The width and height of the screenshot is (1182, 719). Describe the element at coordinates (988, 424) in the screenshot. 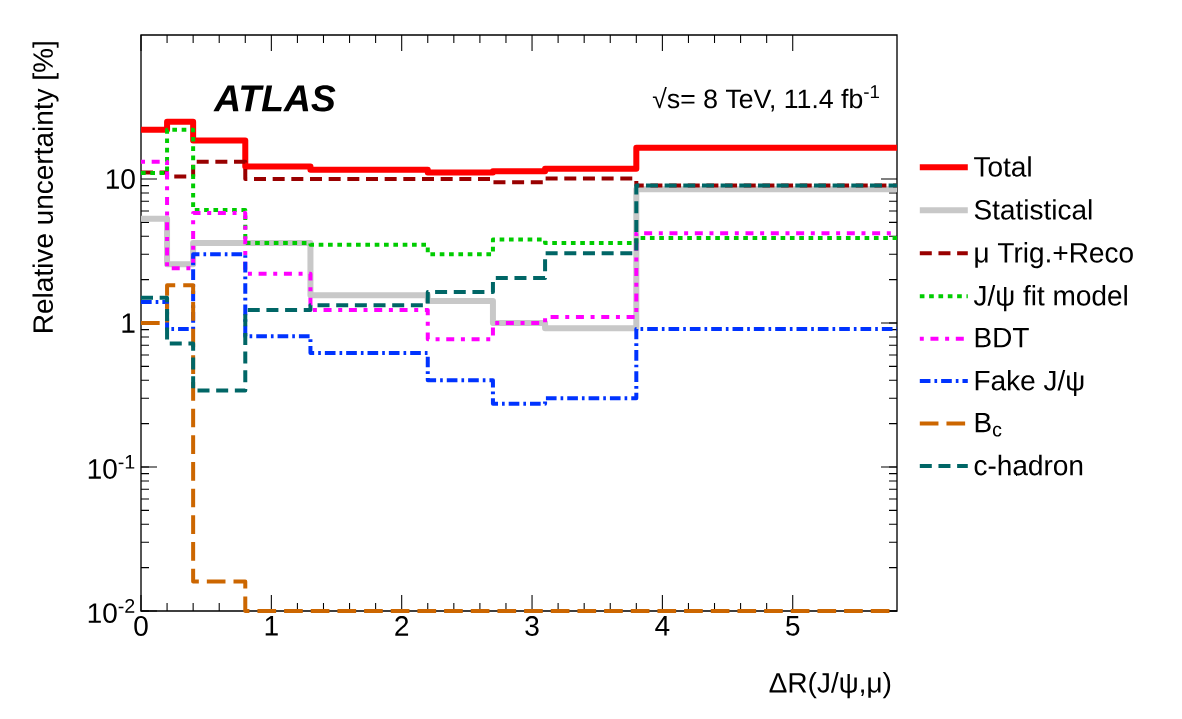

I see `legend-label: B$_{c}$` at that location.